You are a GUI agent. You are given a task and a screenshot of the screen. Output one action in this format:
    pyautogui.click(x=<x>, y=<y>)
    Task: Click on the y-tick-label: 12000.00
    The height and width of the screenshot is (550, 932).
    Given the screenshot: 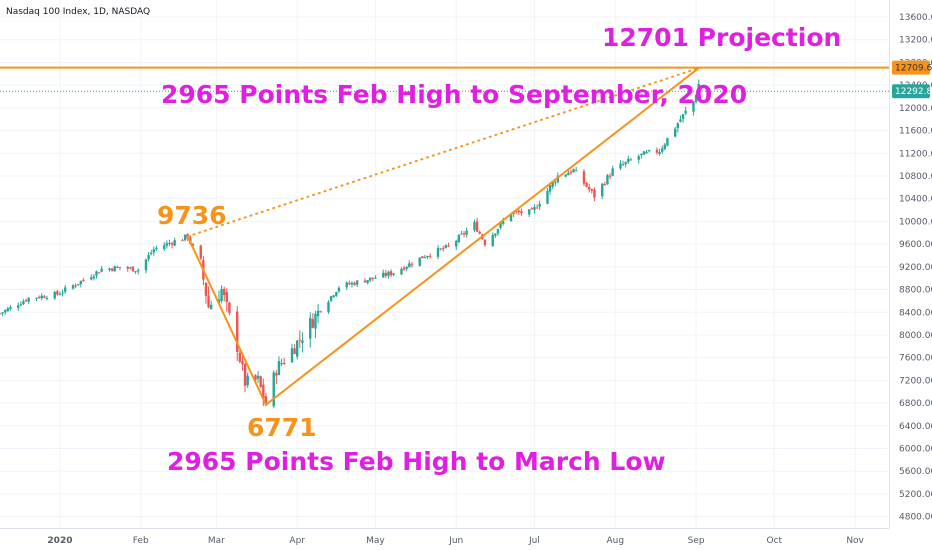 What is the action you would take?
    pyautogui.click(x=915, y=109)
    